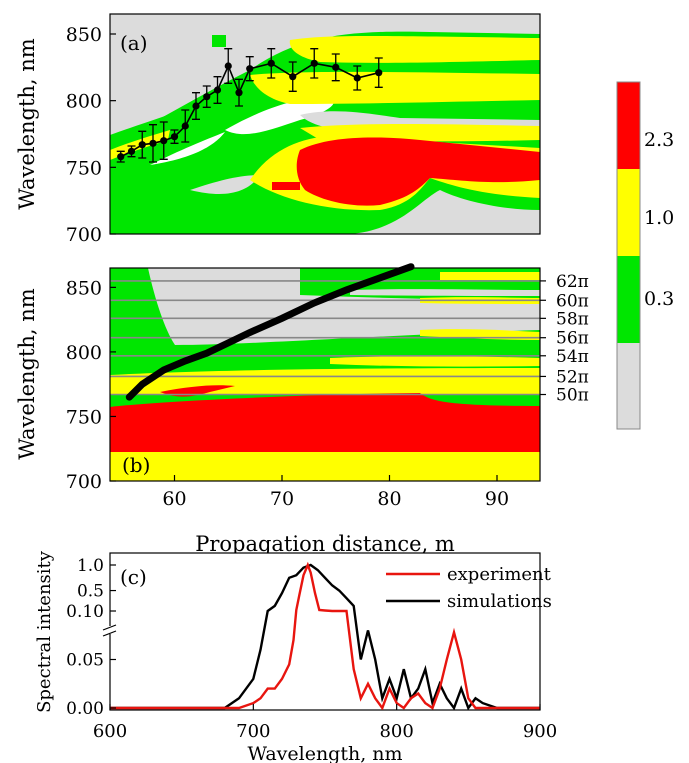 The width and height of the screenshot is (689, 763). I want to click on panel-c-y-axis-label: Spectral intensity, so click(44, 631).